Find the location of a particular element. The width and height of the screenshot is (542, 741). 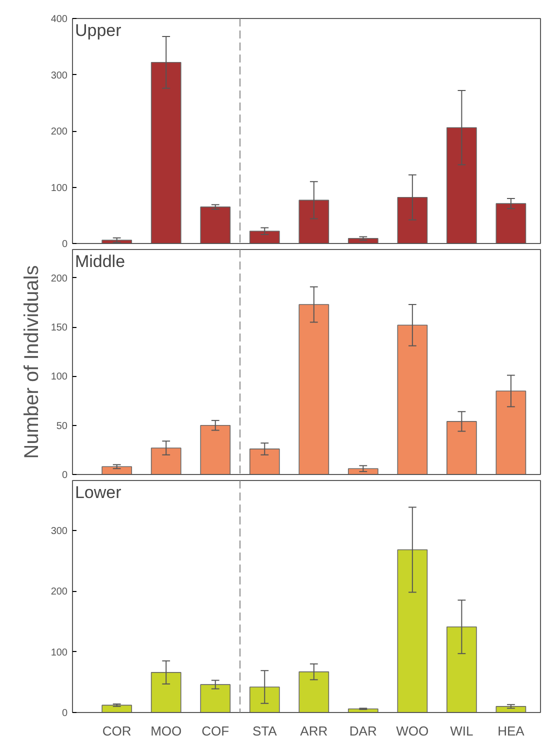

x-tick-label: WOO is located at coordinates (412, 731).